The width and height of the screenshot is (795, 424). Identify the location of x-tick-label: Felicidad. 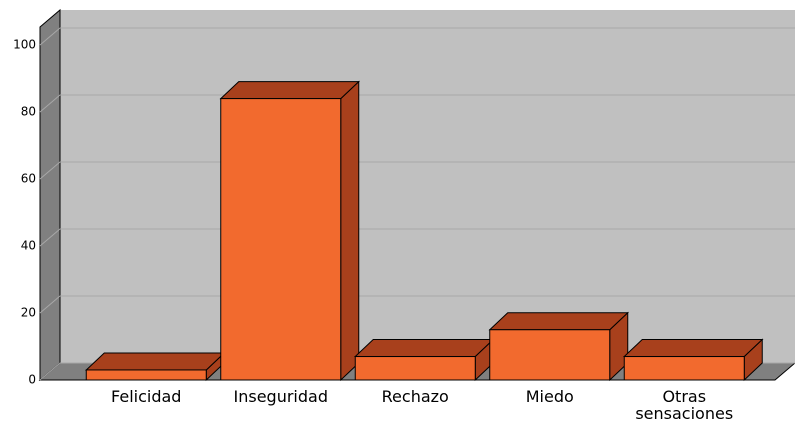
(146, 396).